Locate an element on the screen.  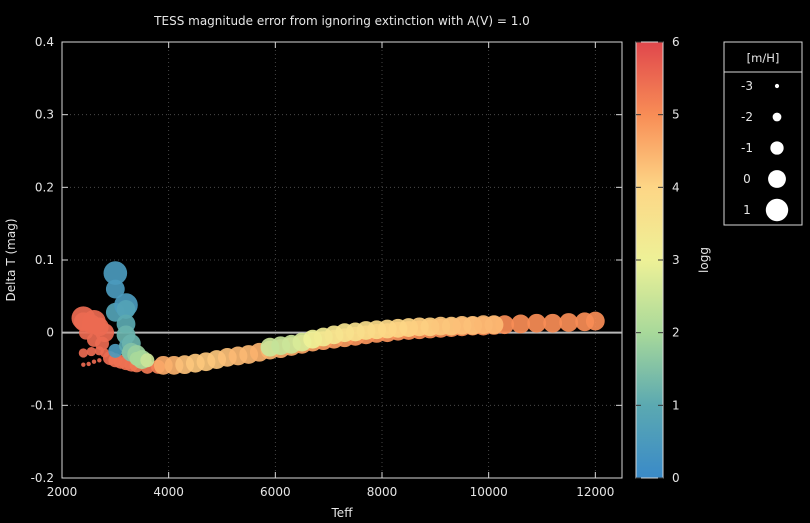
scatter-points is located at coordinates (338, 318).